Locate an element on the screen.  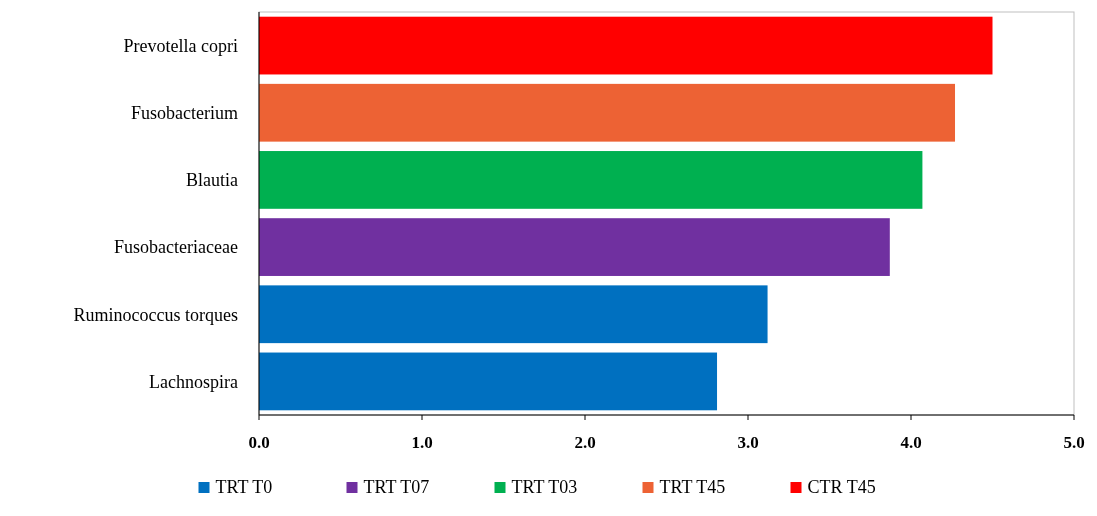
x-tick-label: 1.0 is located at coordinates (422, 442).